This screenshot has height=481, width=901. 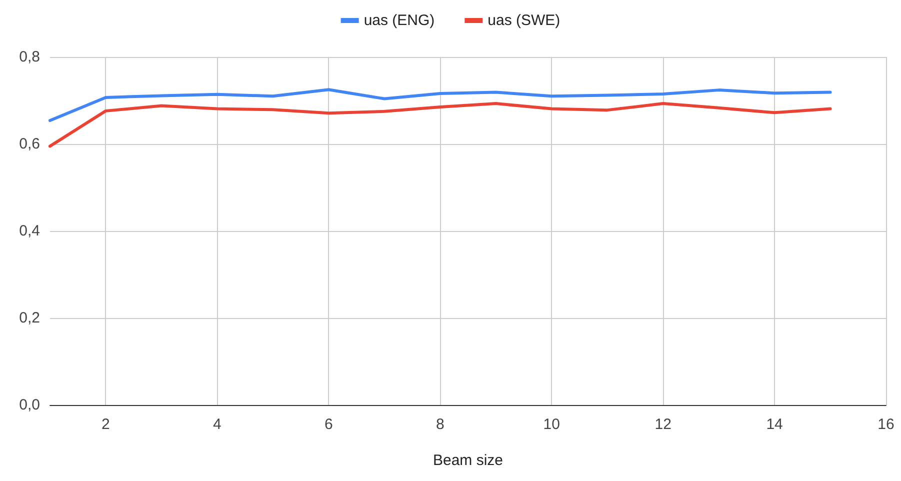 I want to click on x-tick-label: 6, so click(x=328, y=424).